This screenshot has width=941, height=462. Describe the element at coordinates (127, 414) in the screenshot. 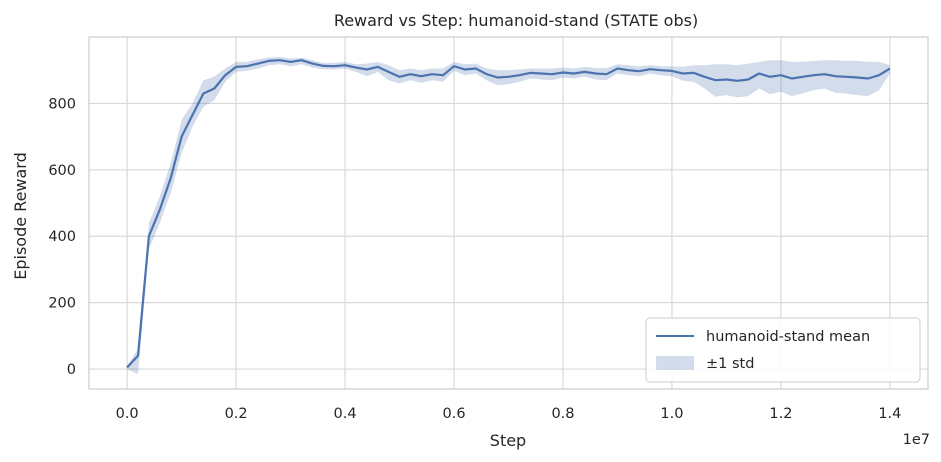

I see `x-tick-label: 0.0` at that location.